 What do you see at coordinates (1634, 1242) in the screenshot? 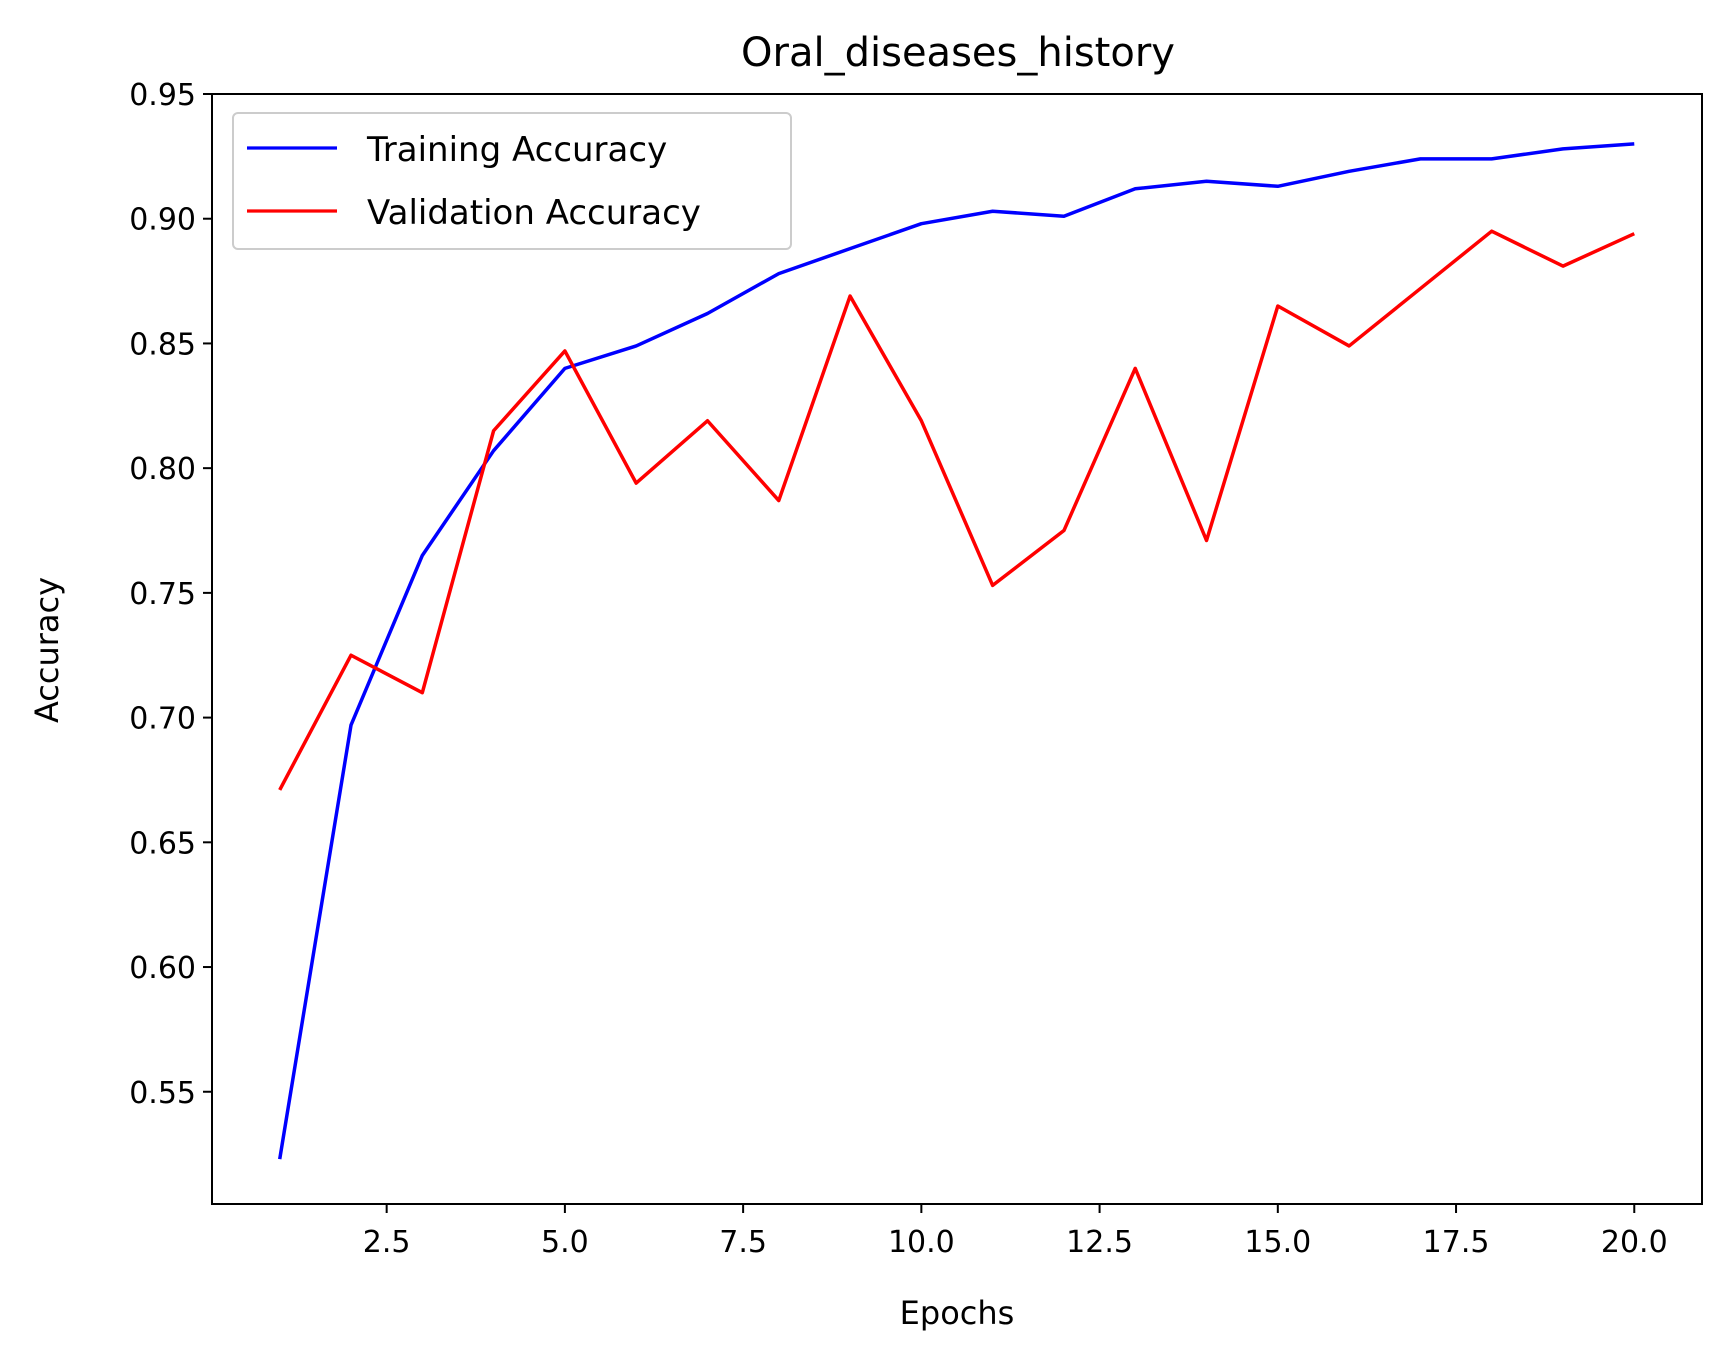
I see `x-tick-label: 20.0` at bounding box center [1634, 1242].